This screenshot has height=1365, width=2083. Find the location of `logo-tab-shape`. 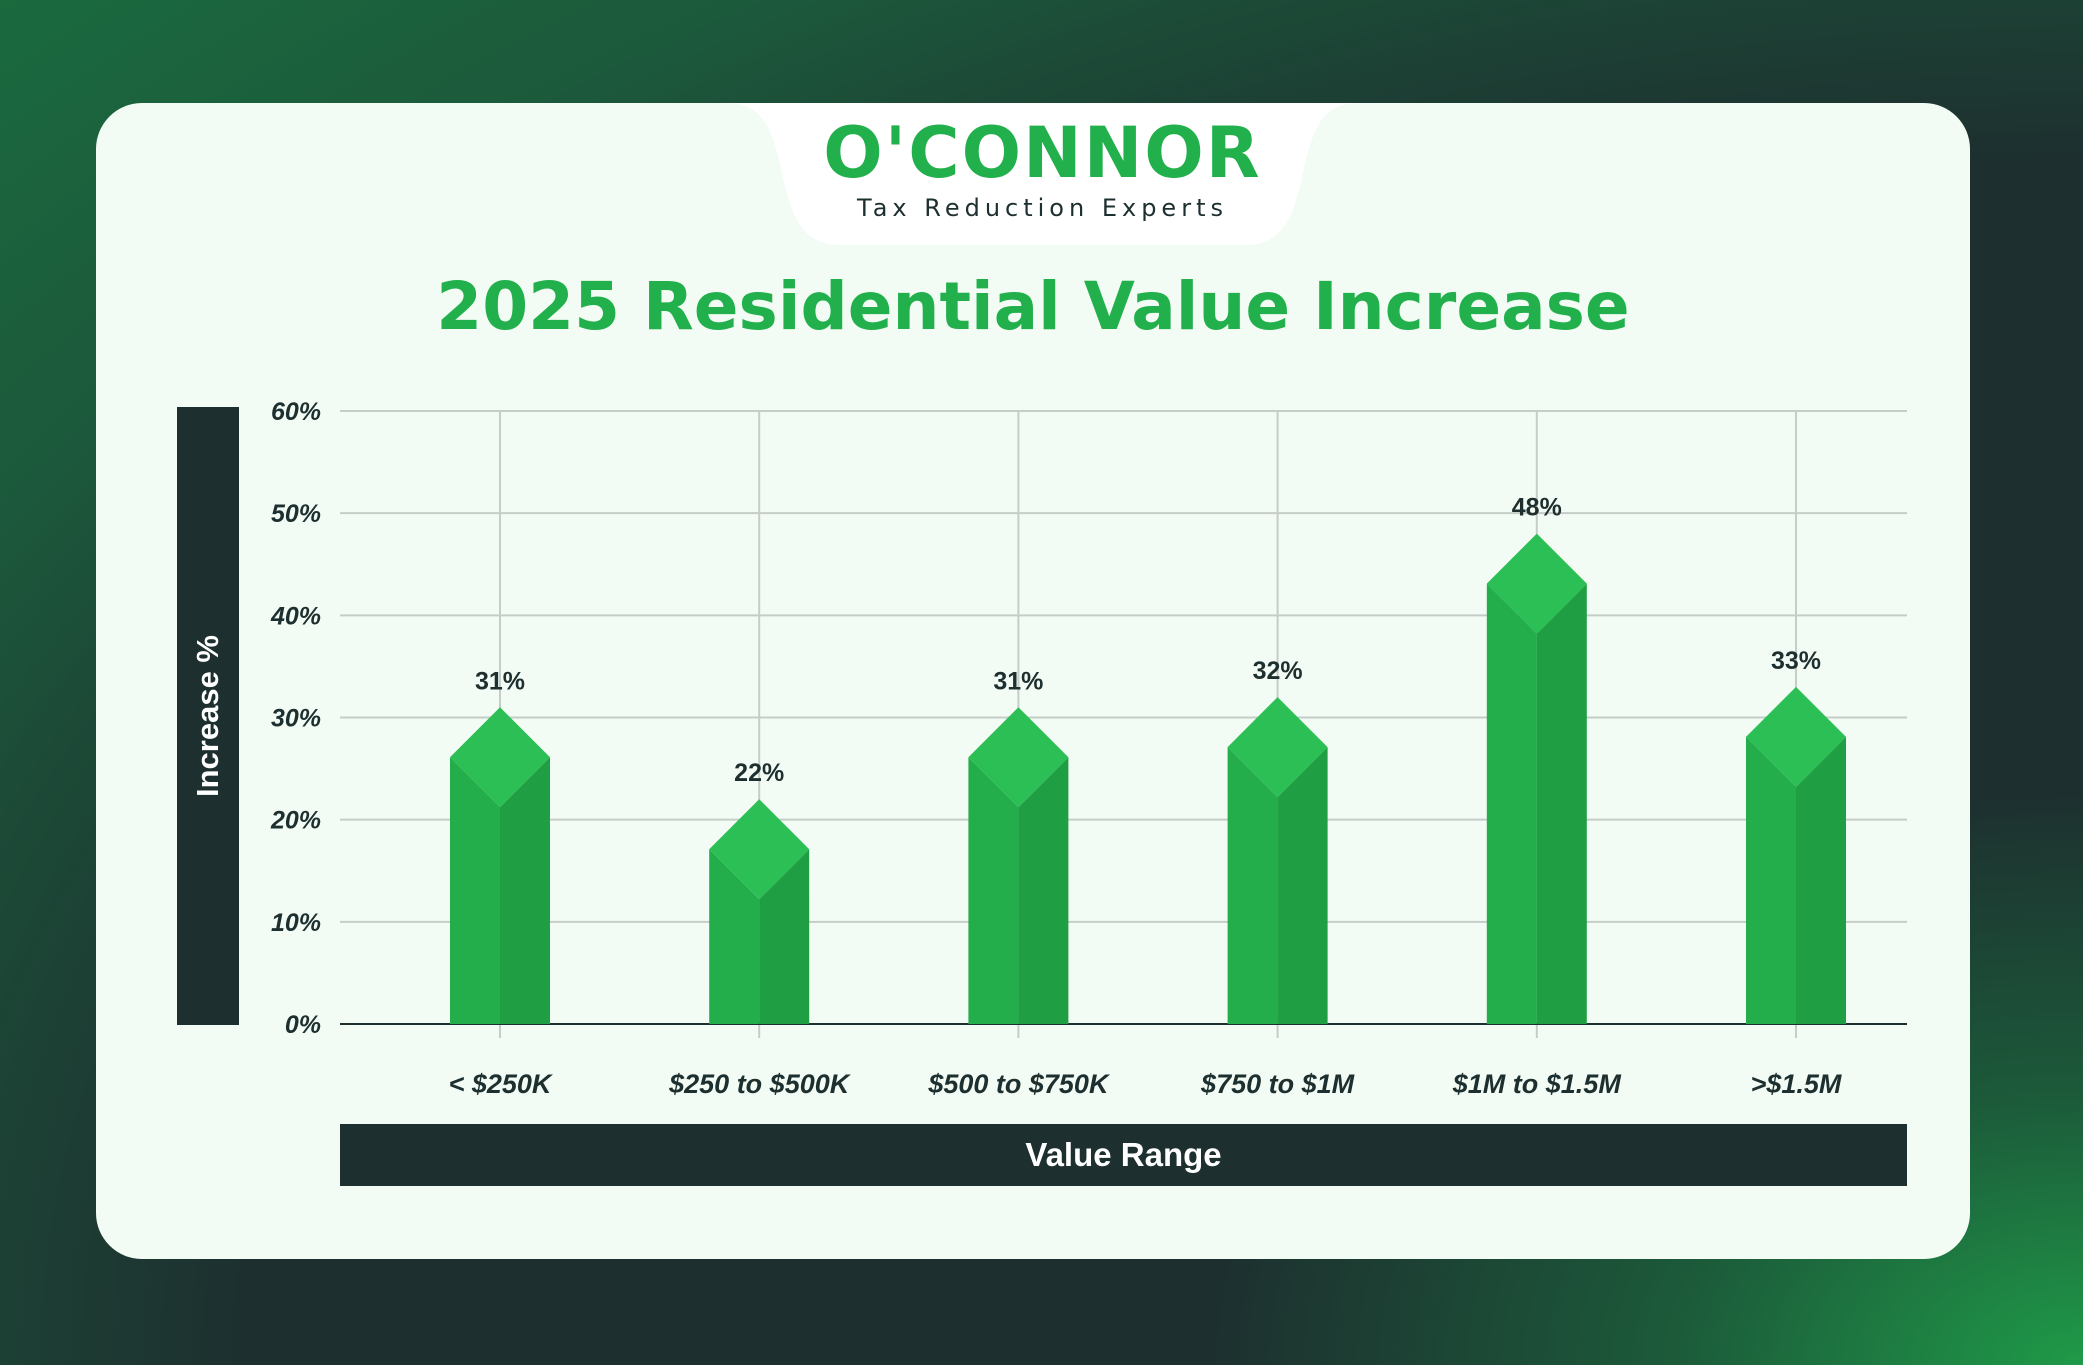

logo-tab-shape is located at coordinates (1042, 174).